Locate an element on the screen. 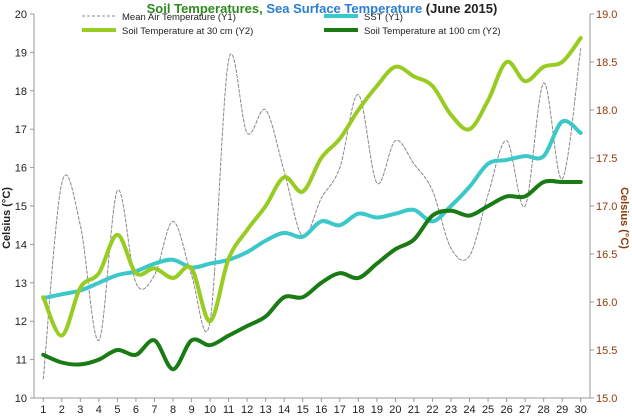 The image size is (632, 418). y-right-tick-label: 17.0 is located at coordinates (606, 207).